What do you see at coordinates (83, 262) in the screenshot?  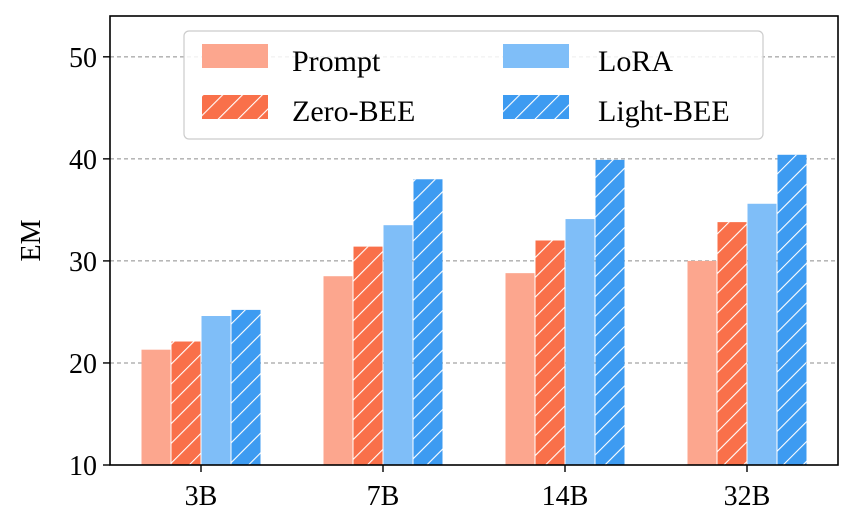 I see `y-tick-label: 30` at bounding box center [83, 262].